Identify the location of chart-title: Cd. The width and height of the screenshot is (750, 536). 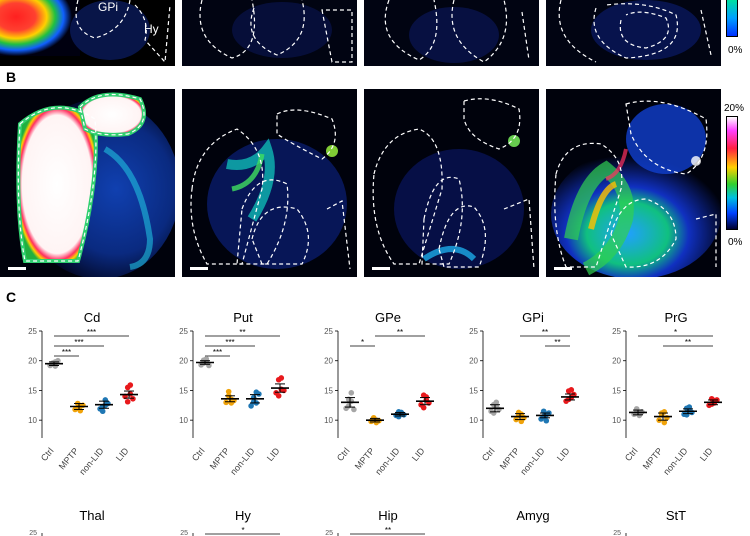
(92, 317).